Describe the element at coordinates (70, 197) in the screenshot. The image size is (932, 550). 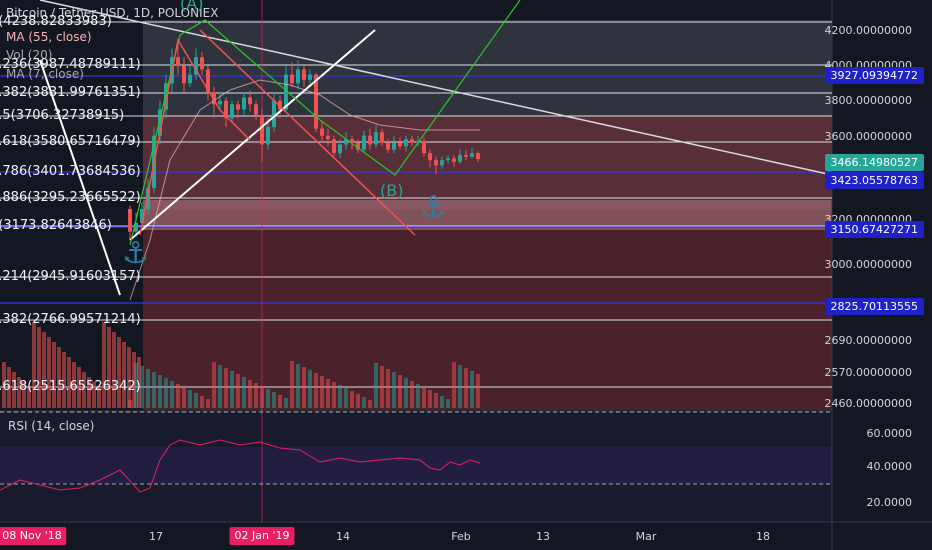
I see `fib-level-label: 0.886(3295.23665522)` at that location.